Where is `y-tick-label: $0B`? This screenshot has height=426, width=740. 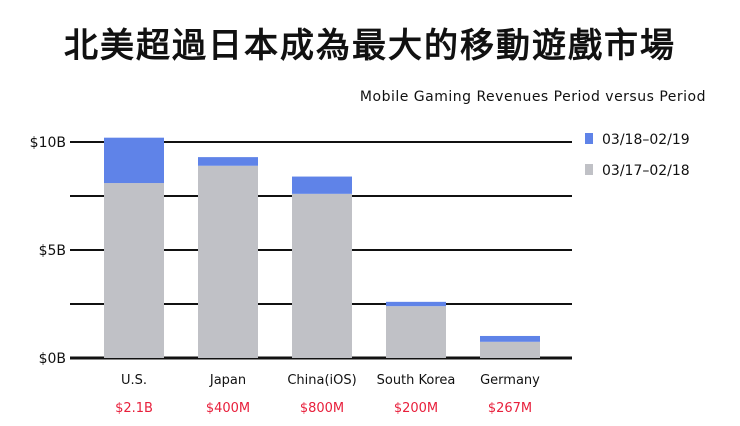 y-tick-label: $0B is located at coordinates (52, 359).